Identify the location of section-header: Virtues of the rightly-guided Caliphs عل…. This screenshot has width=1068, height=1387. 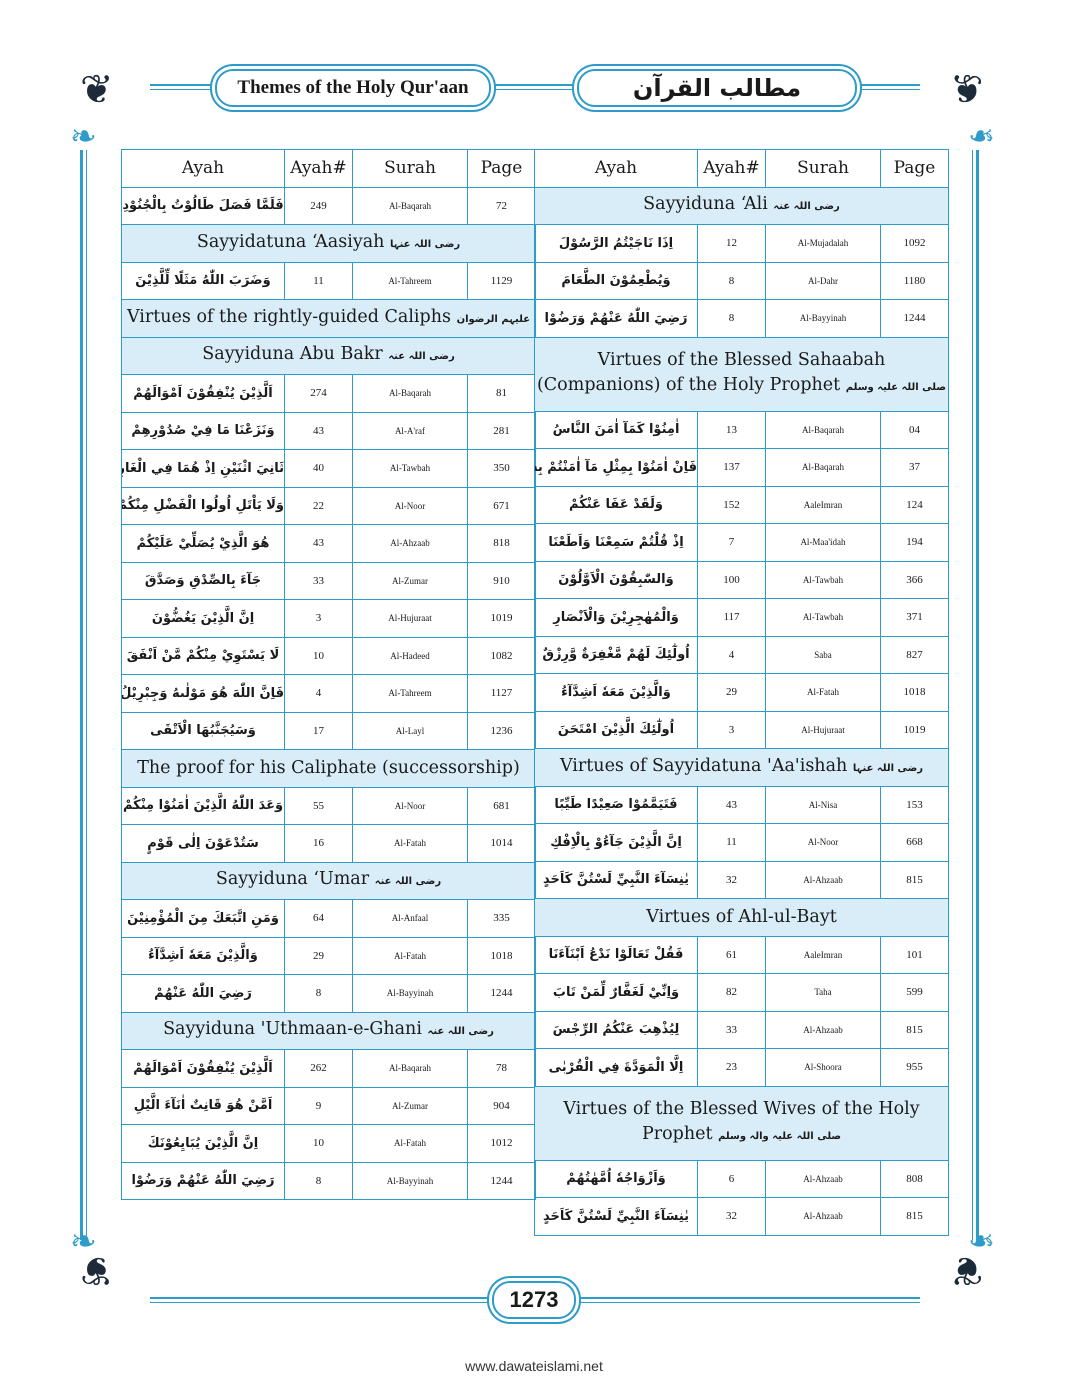
(328, 318).